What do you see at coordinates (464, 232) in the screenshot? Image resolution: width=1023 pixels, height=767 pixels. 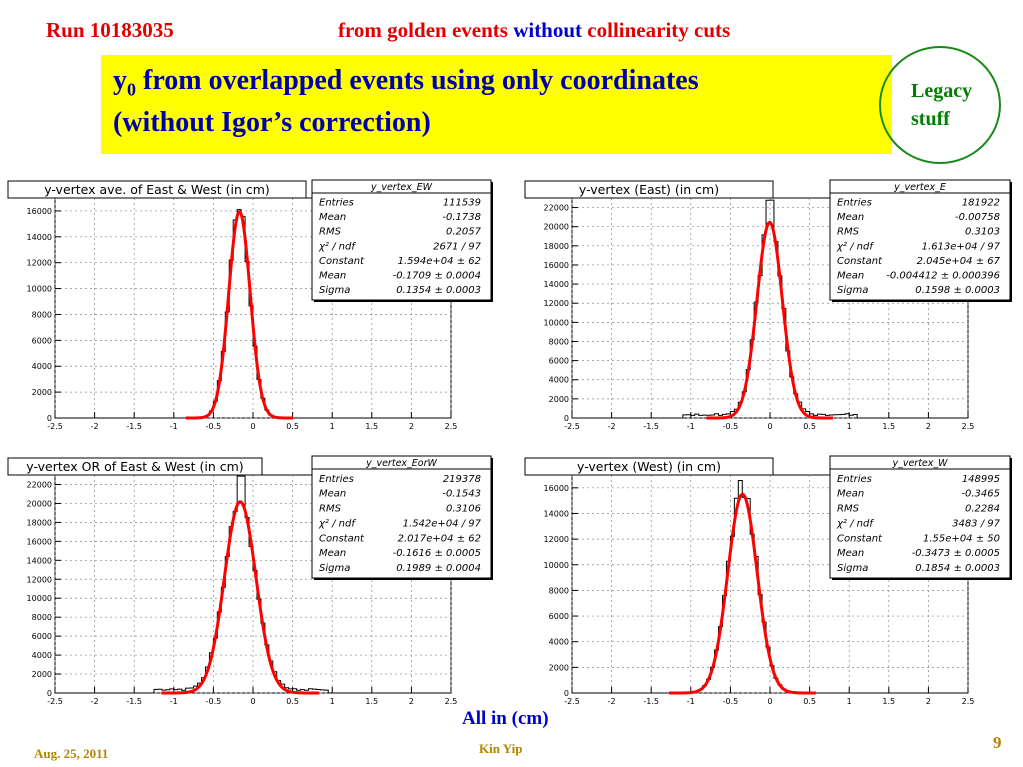 I see `stats-value: 0.2057` at bounding box center [464, 232].